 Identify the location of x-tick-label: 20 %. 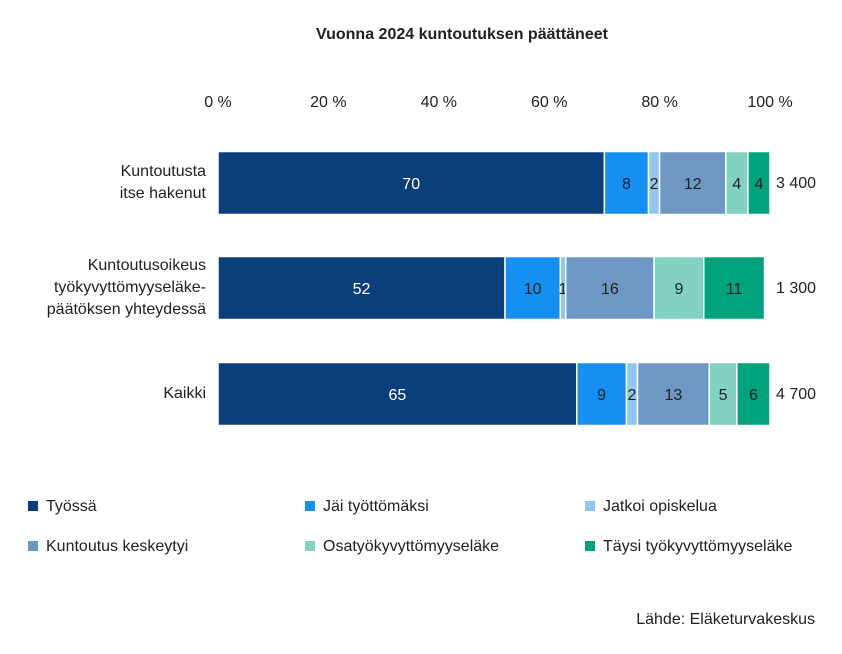
(328, 102).